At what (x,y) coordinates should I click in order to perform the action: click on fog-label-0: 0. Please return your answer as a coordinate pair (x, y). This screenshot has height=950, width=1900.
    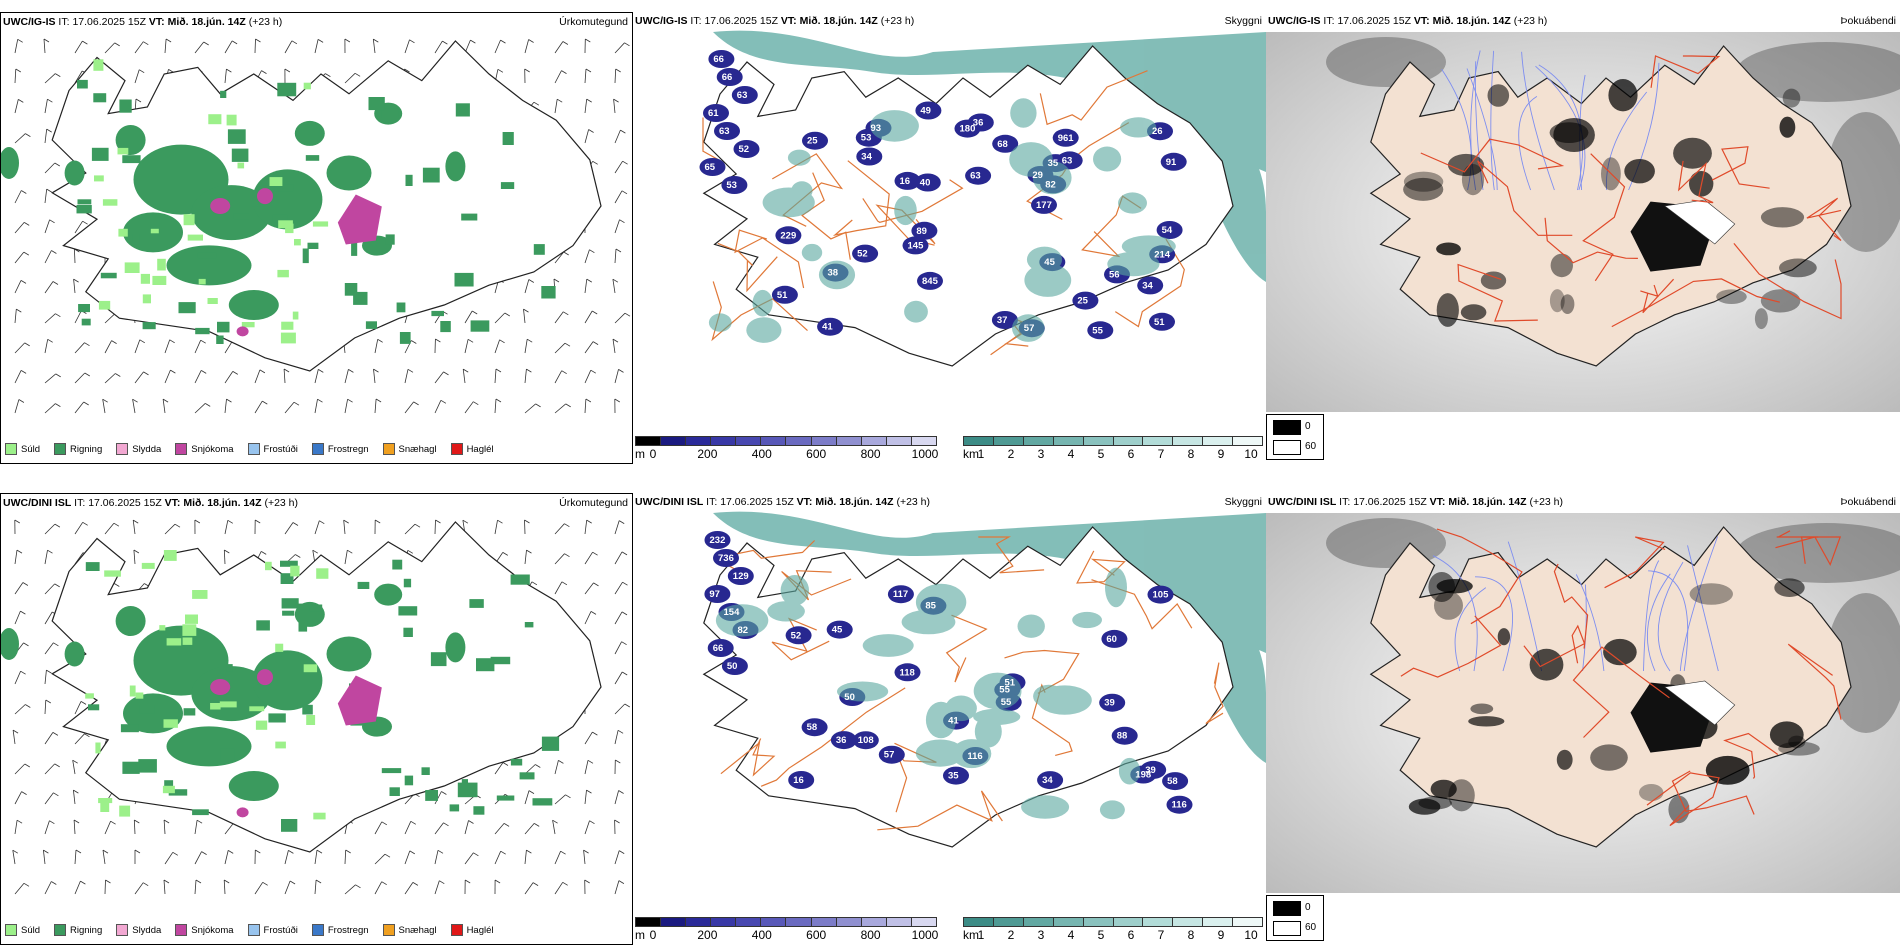
    Looking at the image, I should click on (1308, 426).